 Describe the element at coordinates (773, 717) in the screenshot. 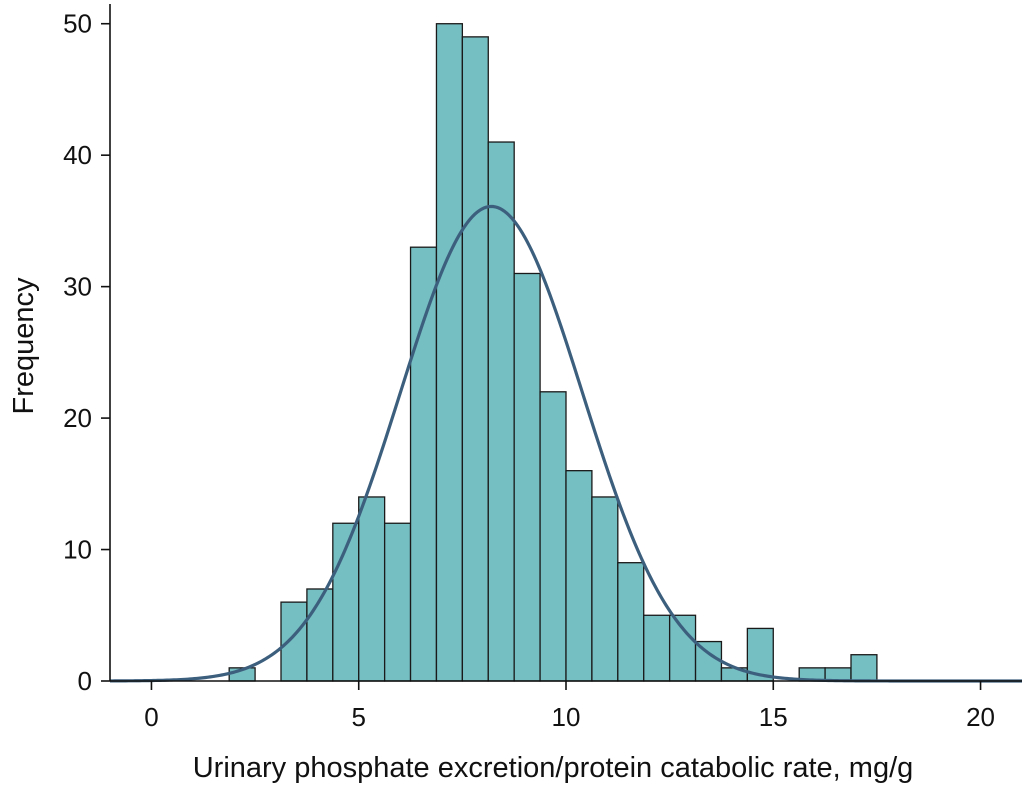

I see `x-tick-label: 15` at that location.